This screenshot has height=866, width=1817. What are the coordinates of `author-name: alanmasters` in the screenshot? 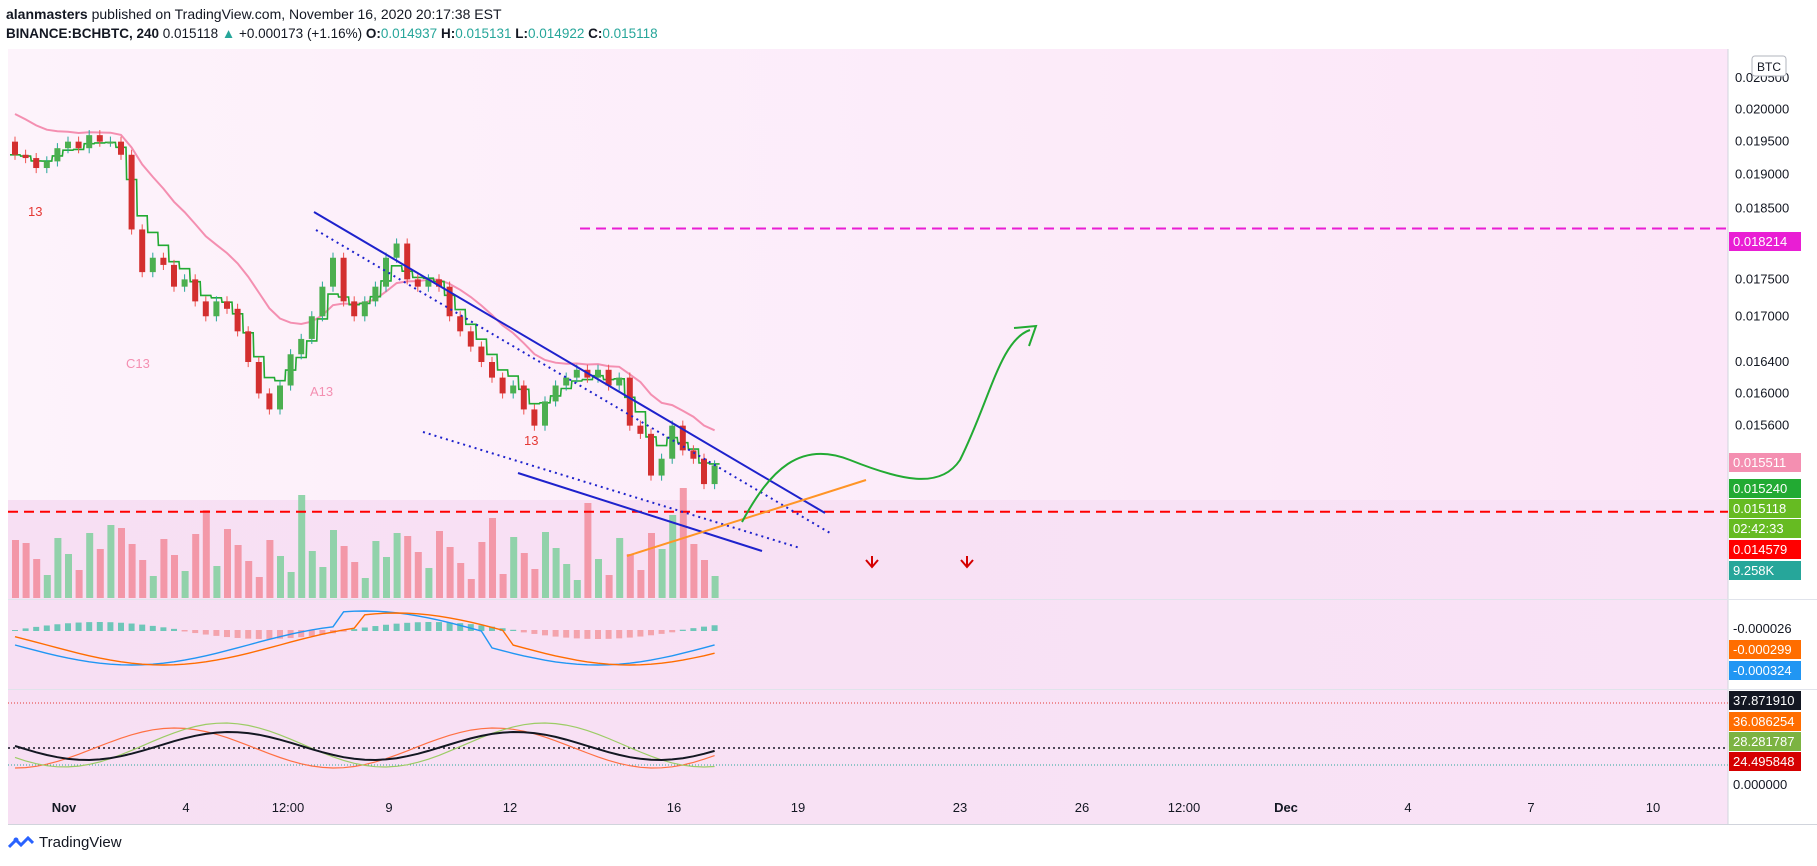 It's located at (47, 14).